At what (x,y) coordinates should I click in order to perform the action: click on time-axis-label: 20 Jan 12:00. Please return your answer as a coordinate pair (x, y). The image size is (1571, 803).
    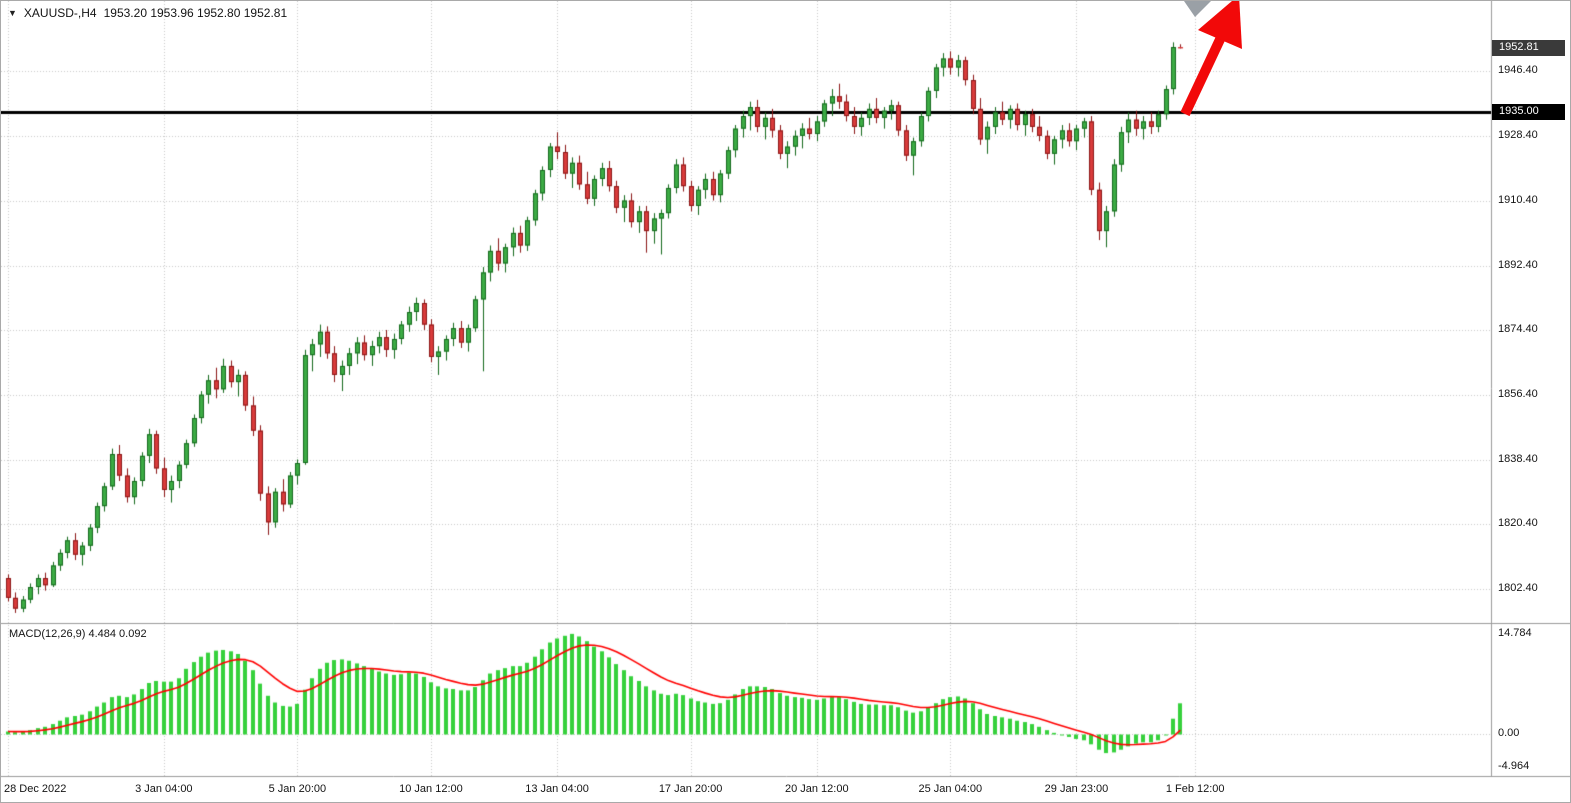
    Looking at the image, I should click on (816, 789).